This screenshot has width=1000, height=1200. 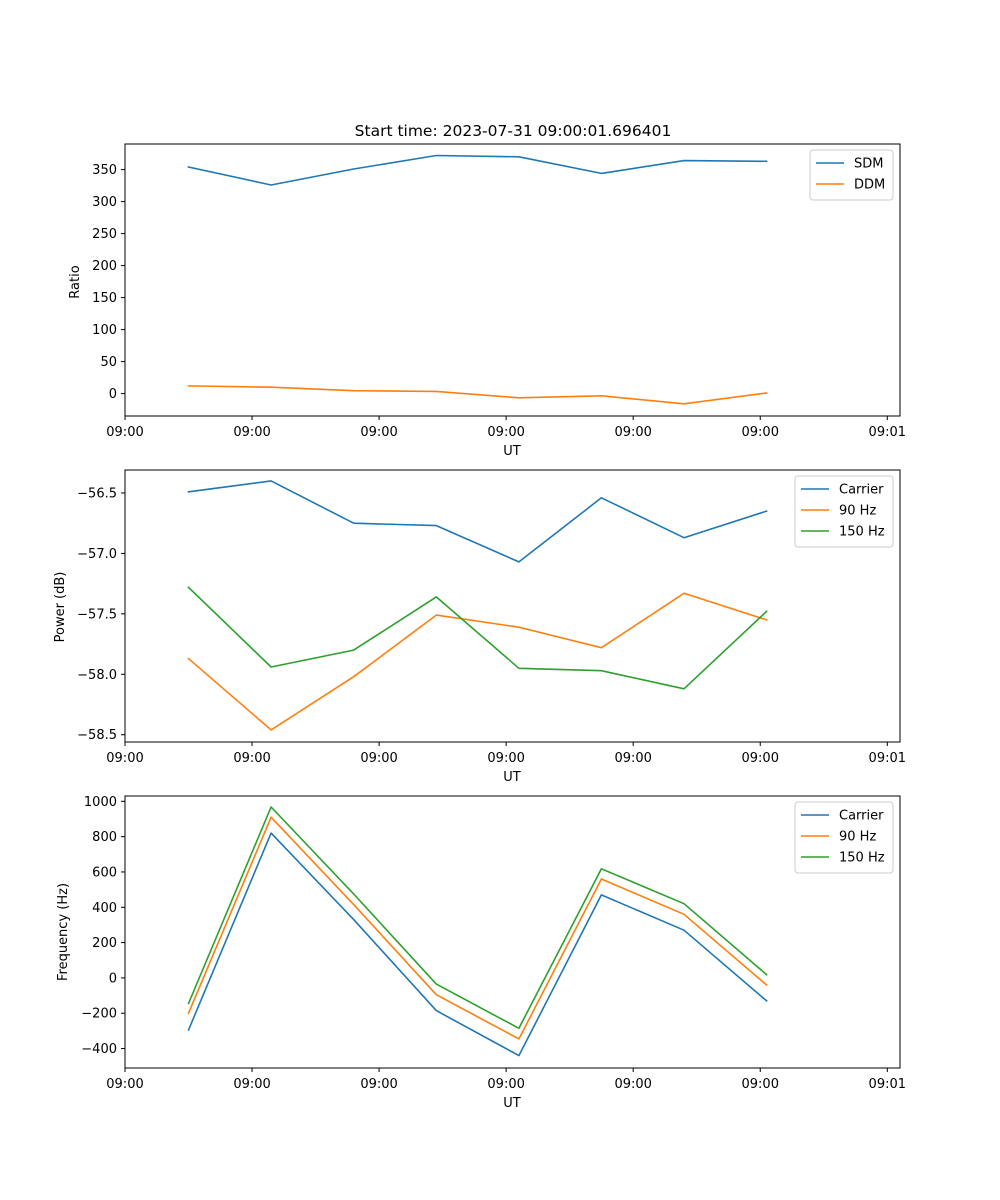 I want to click on y-tick-label: 800, so click(x=104, y=837).